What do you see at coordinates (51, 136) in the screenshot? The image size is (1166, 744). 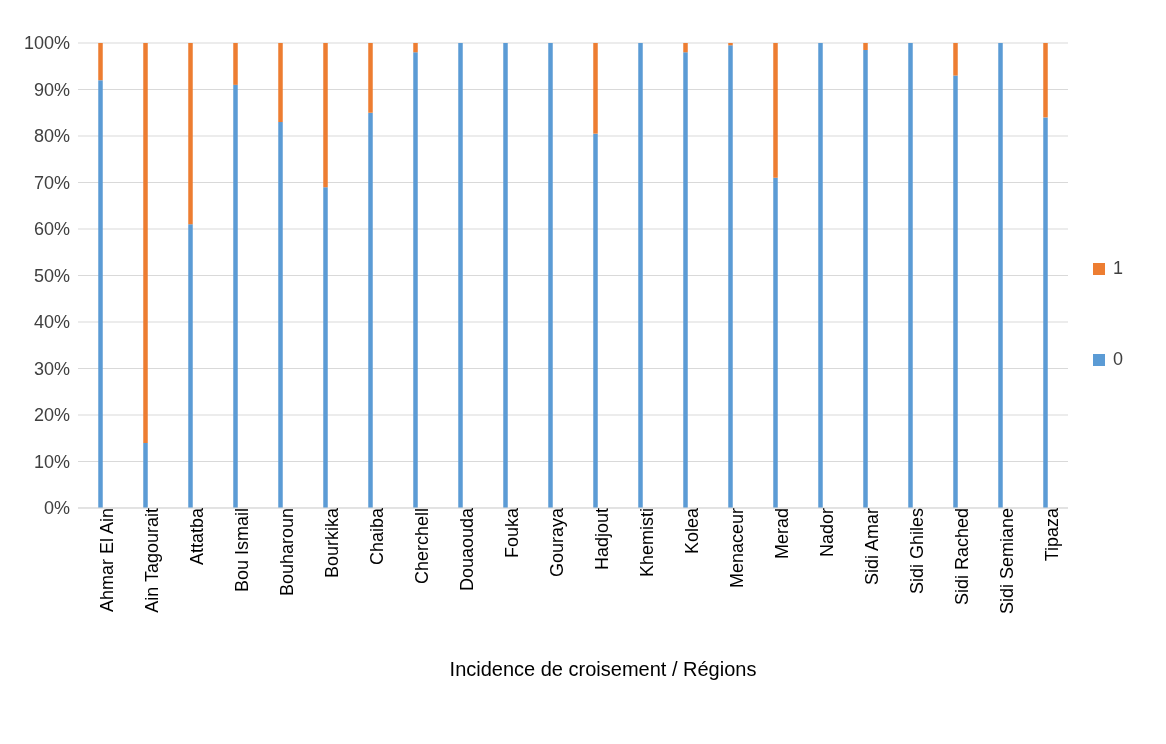 I see `y-tick-label: 80%` at bounding box center [51, 136].